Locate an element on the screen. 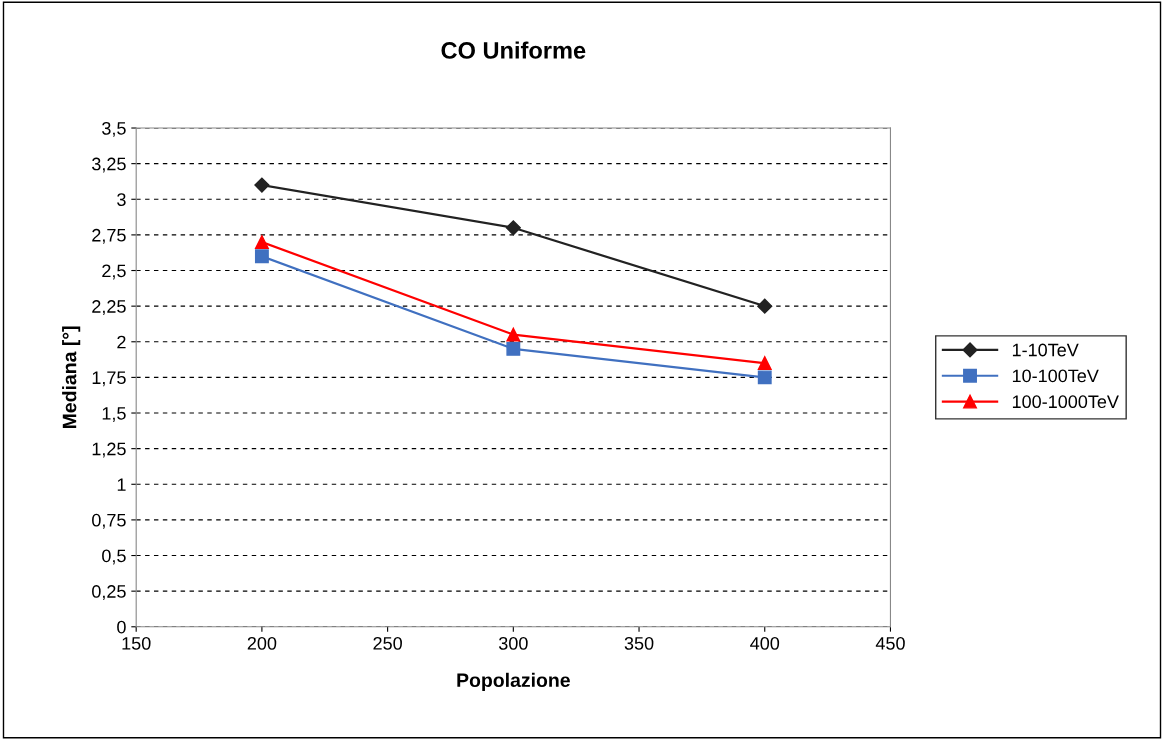 The height and width of the screenshot is (740, 1164). y-tick-label: 1,25 is located at coordinates (109, 450).